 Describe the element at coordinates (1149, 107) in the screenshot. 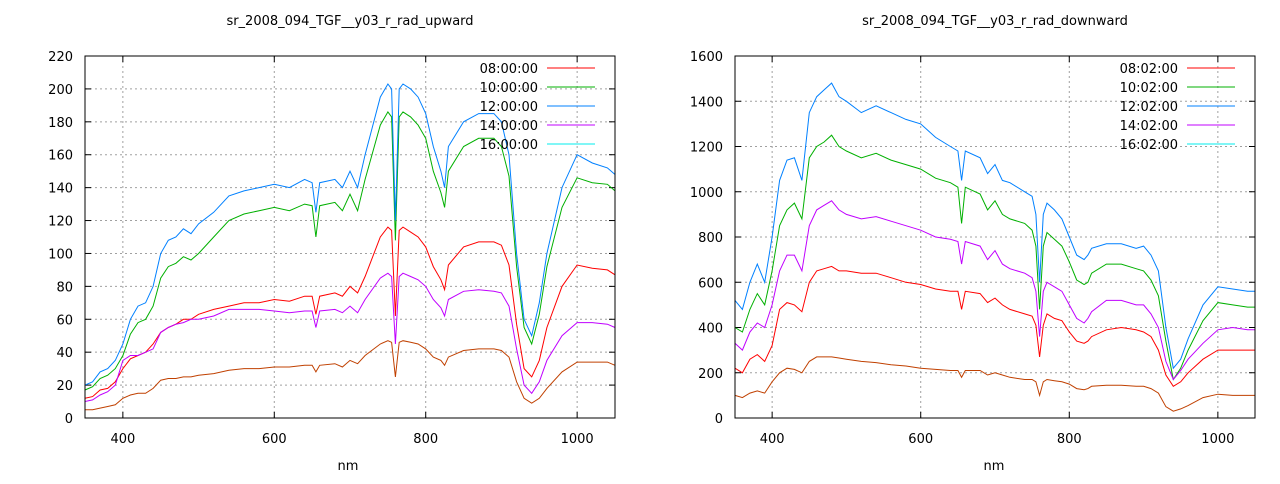

I see `legend-label: 12:02:00` at that location.